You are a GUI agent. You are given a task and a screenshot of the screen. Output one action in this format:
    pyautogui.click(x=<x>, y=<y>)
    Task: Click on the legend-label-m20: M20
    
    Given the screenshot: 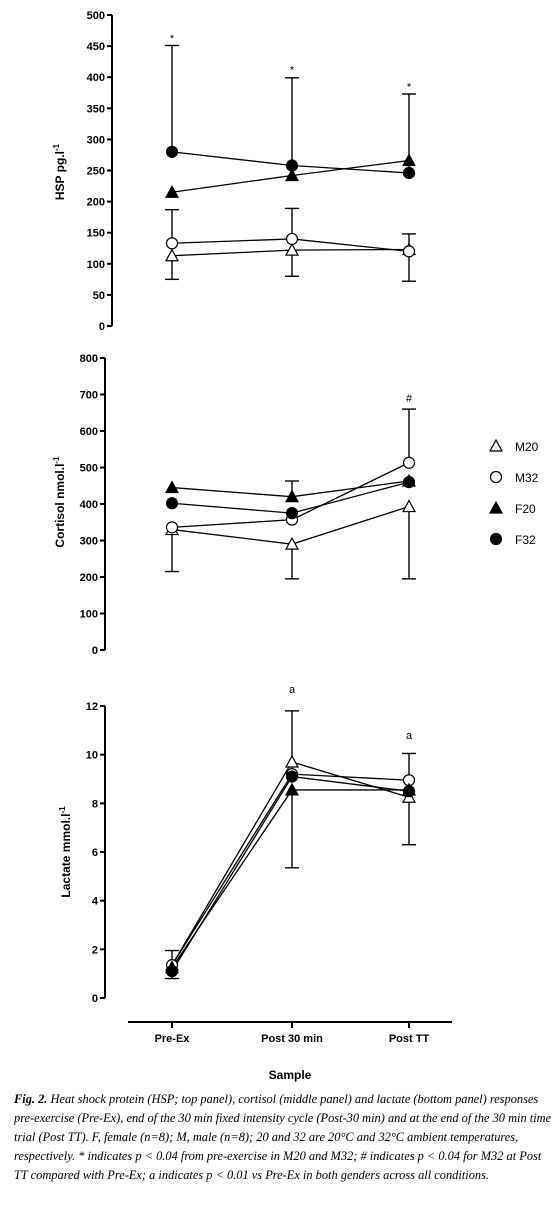 What is the action you would take?
    pyautogui.click(x=527, y=447)
    